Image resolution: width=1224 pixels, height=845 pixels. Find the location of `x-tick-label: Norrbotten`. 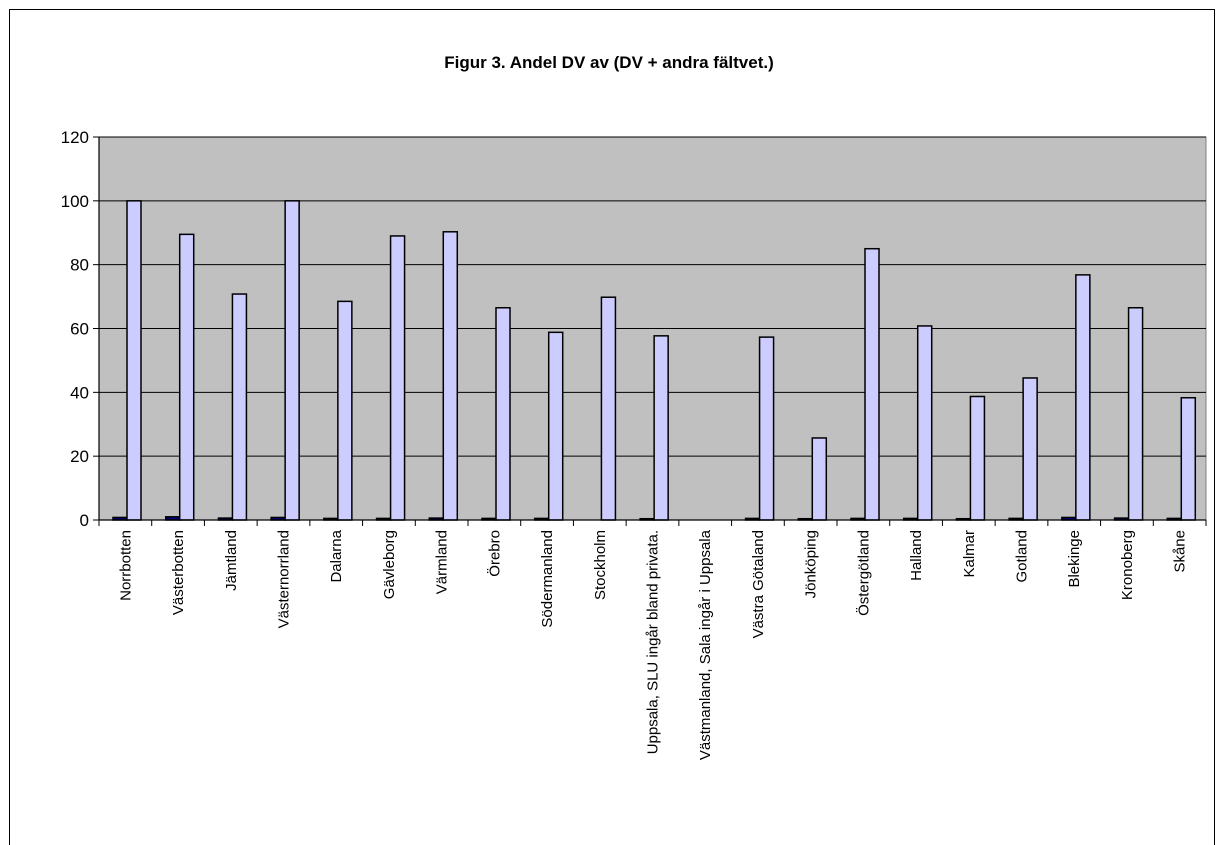

x-tick-label: Norrbotten is located at coordinates (125, 565).